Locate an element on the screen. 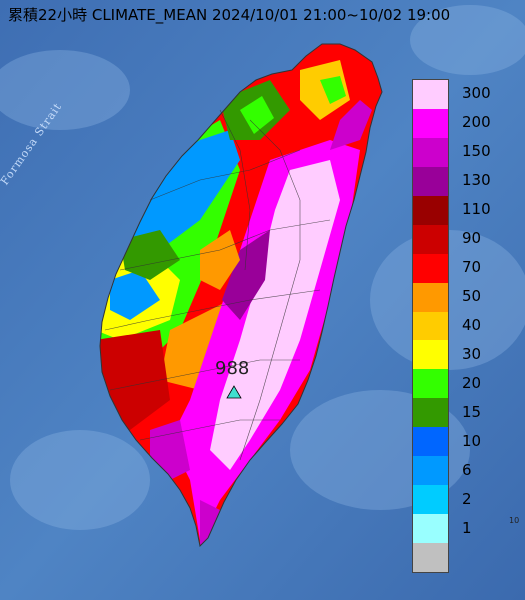 Image resolution: width=525 pixels, height=600 pixels. legend-label: 40 is located at coordinates (472, 325).